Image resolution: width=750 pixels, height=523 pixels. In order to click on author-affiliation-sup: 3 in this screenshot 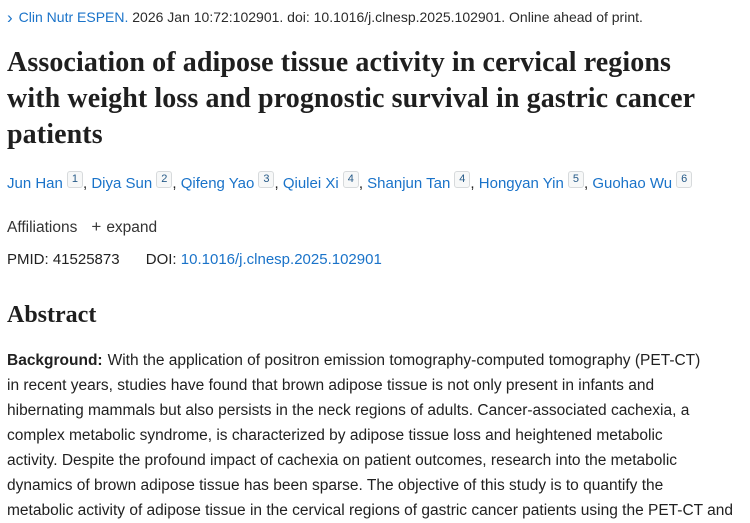, I will do `click(266, 179)`.